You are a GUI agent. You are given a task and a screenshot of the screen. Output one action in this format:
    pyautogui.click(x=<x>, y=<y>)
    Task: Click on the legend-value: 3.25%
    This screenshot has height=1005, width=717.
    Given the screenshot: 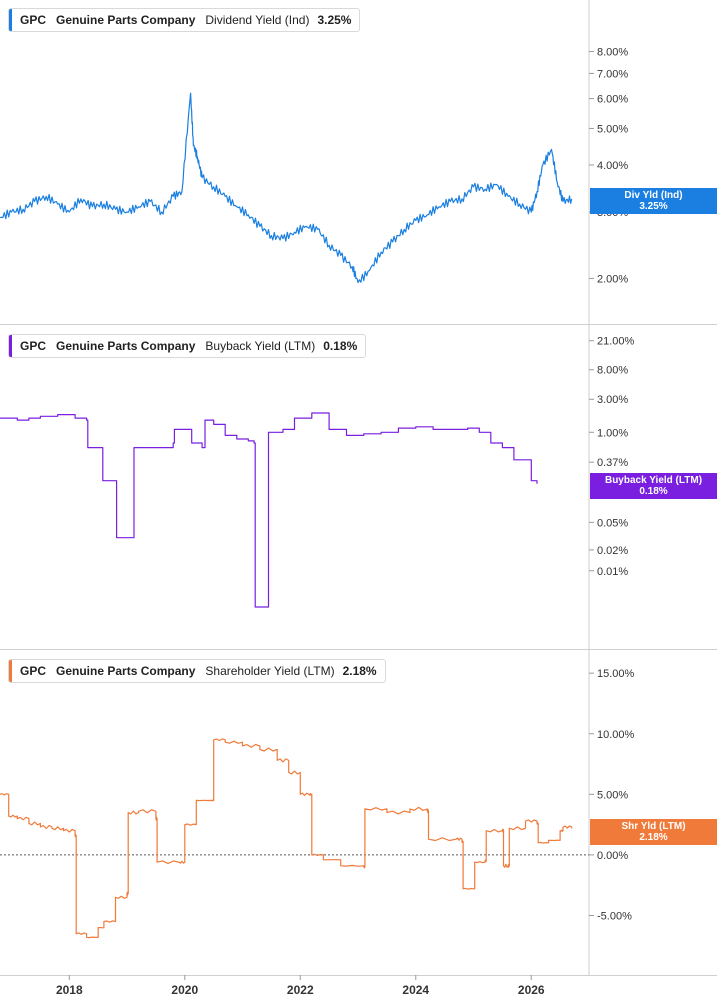 What is the action you would take?
    pyautogui.click(x=334, y=20)
    